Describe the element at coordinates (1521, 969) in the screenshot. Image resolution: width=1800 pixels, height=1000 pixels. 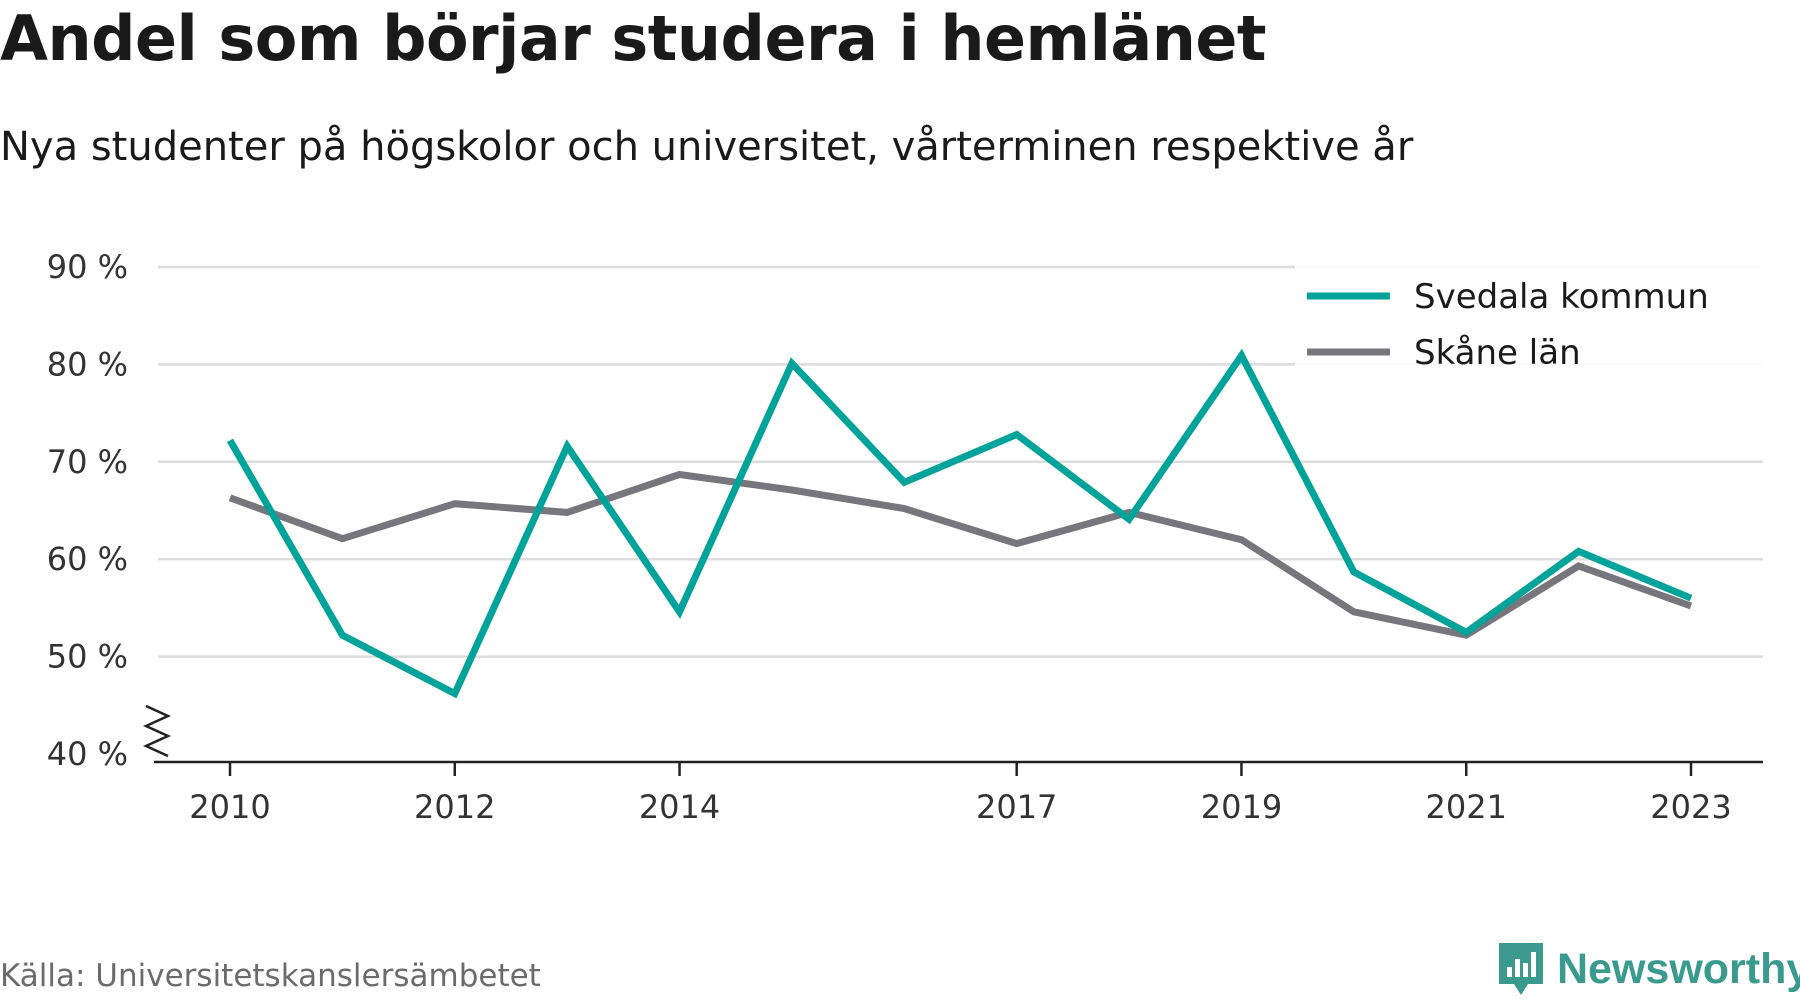
I see `newsworthy-logo-icon` at that location.